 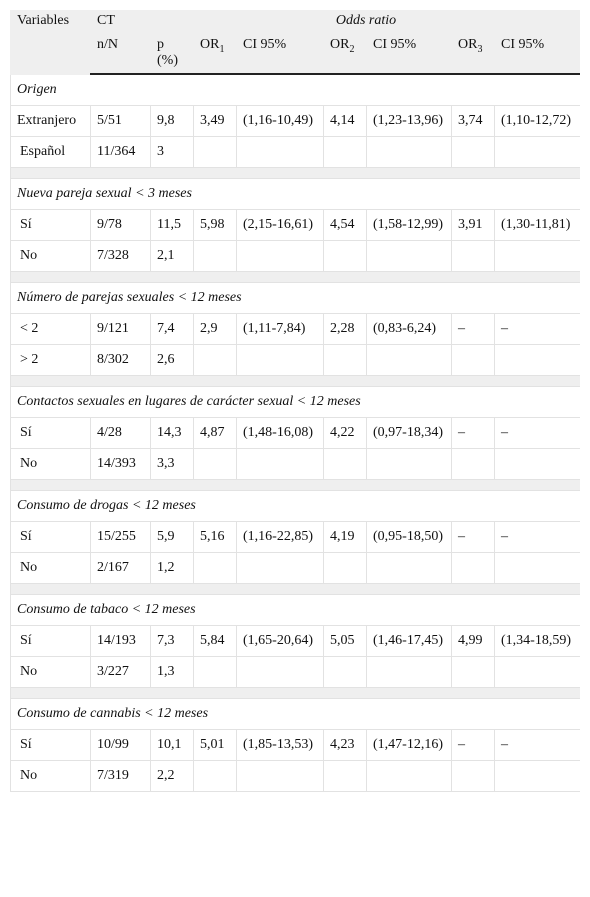 What do you see at coordinates (345, 641) in the screenshot?
I see `cell: 5,05` at bounding box center [345, 641].